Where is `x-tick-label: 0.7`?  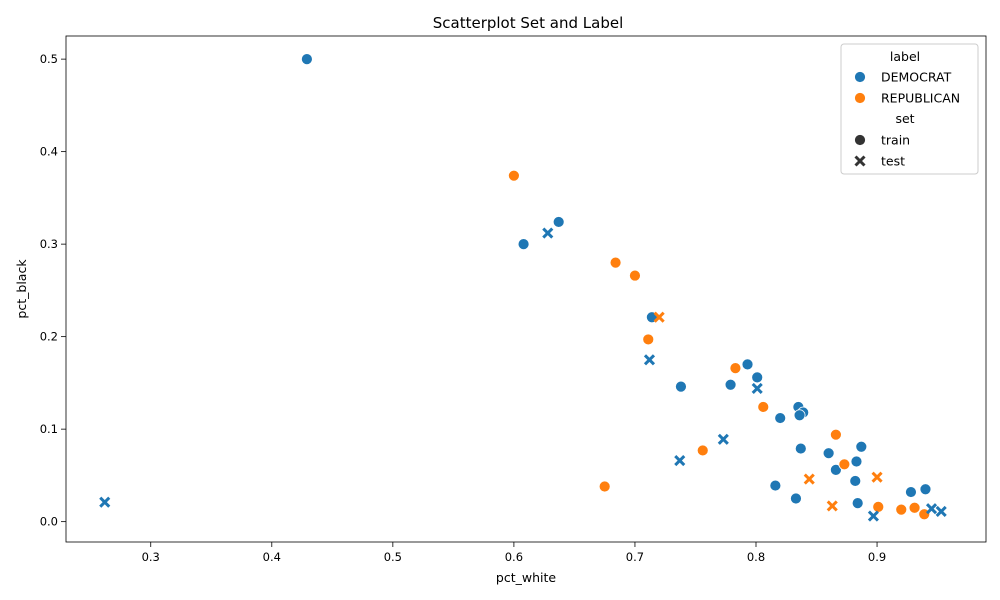
x-tick-label: 0.7 is located at coordinates (635, 557).